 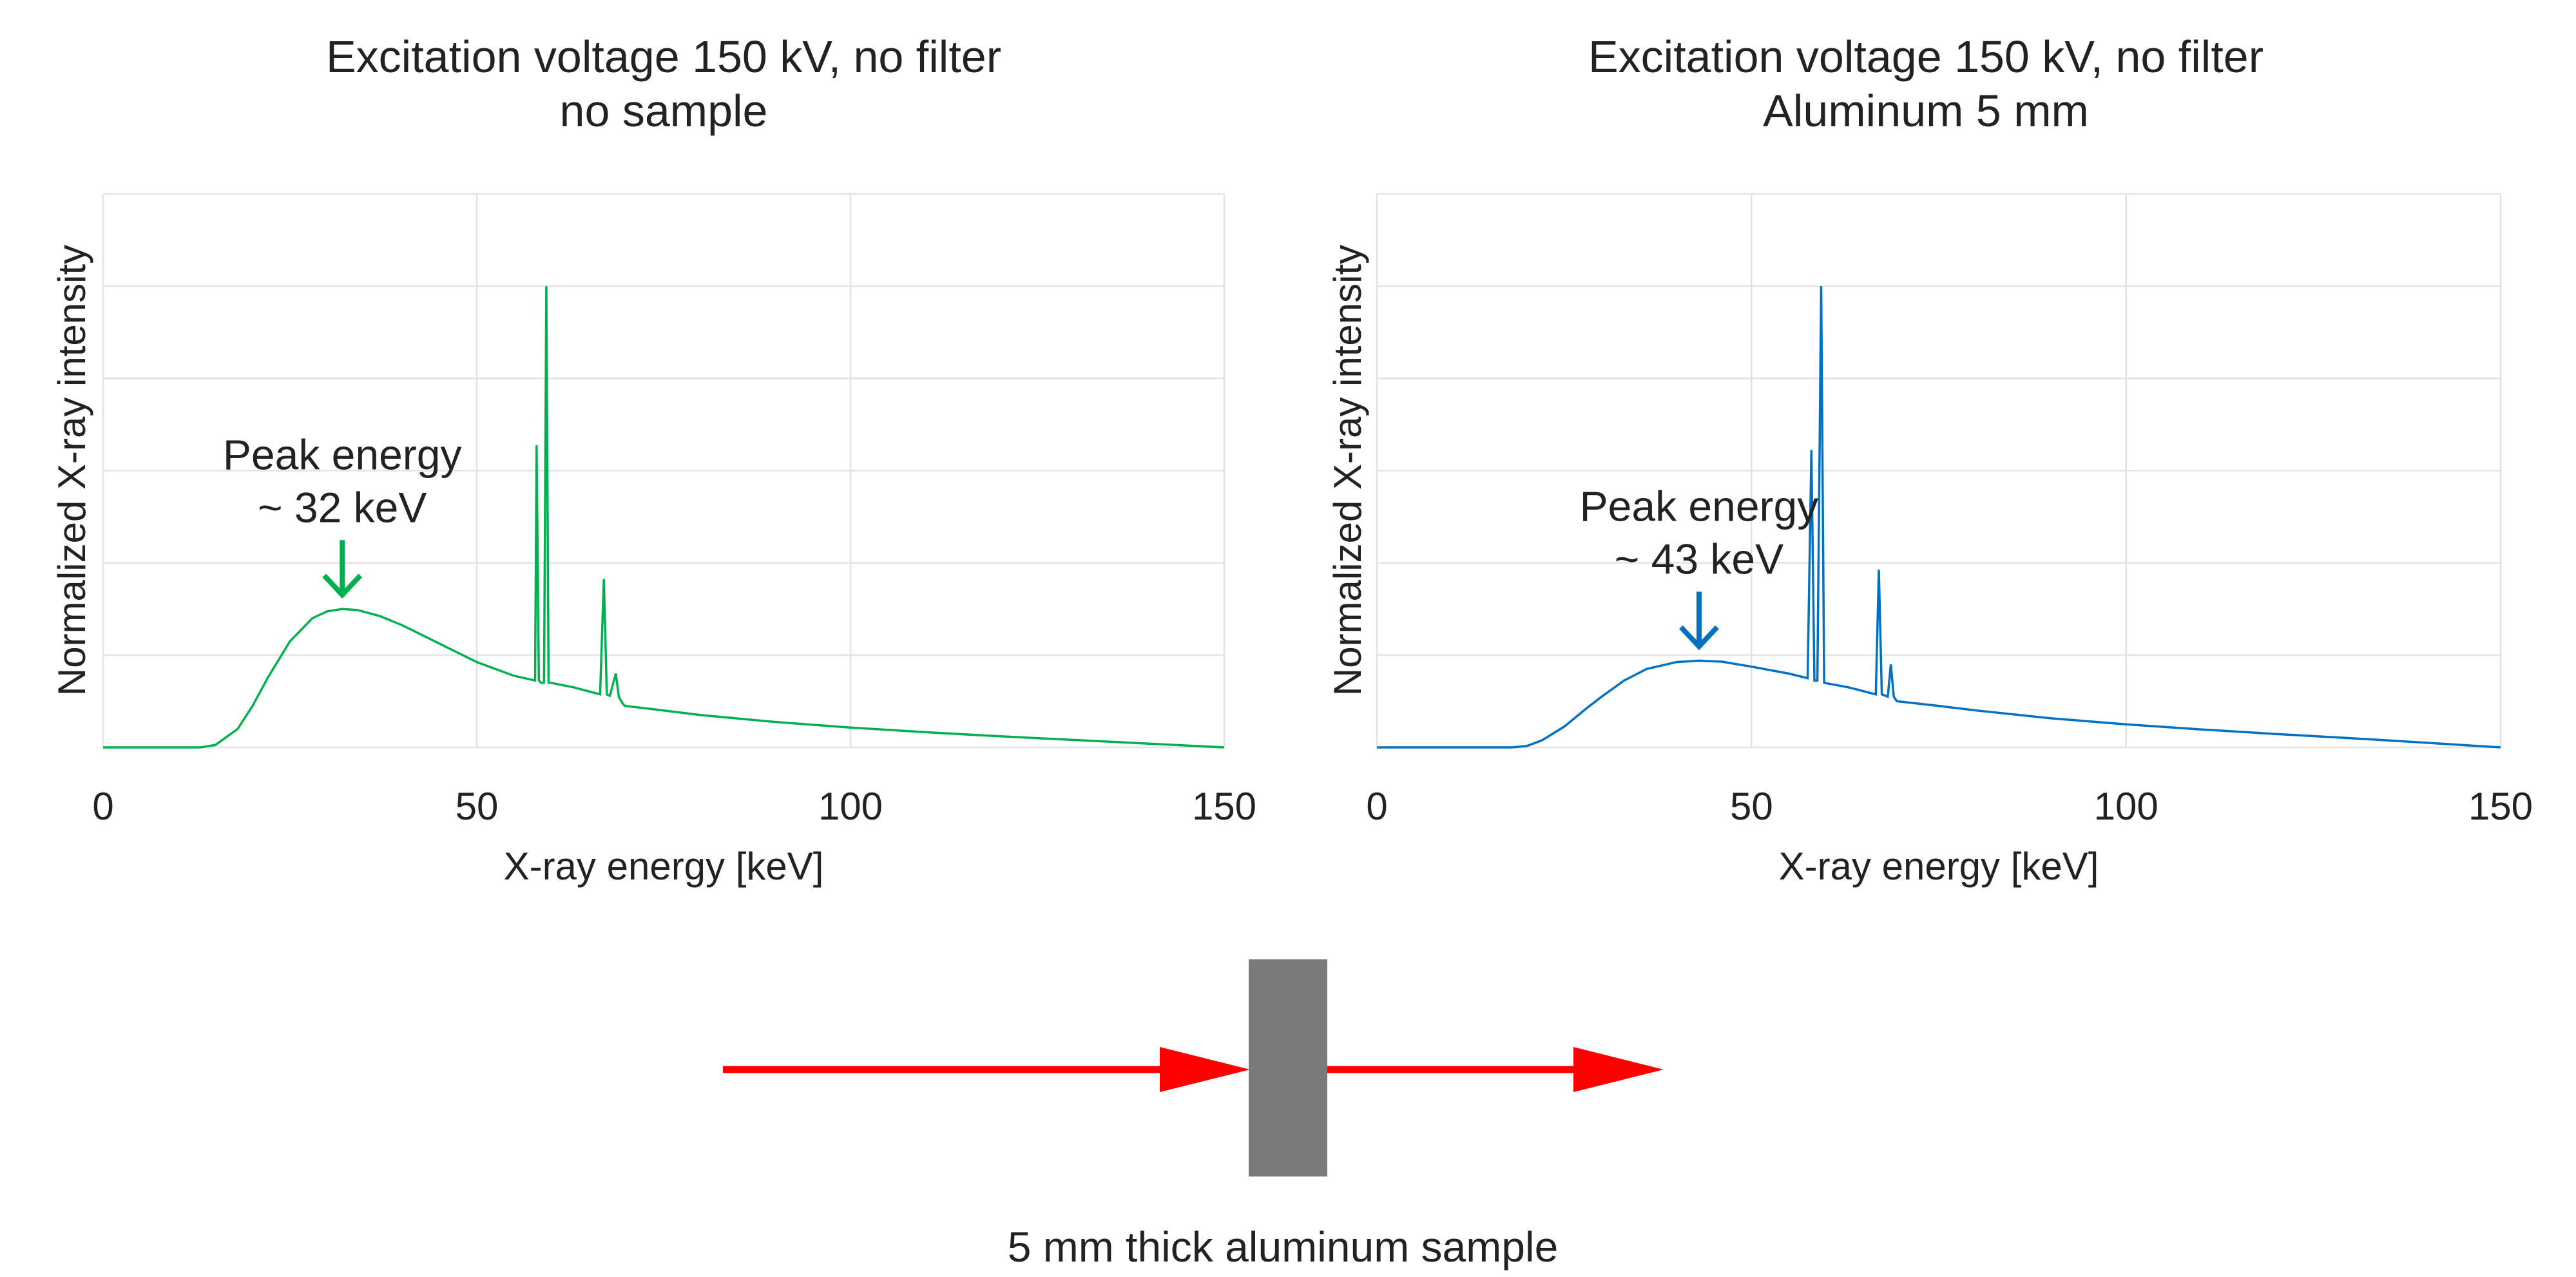 I want to click on peak-annotation: Peak energy ~ 32 keV, so click(x=342, y=514).